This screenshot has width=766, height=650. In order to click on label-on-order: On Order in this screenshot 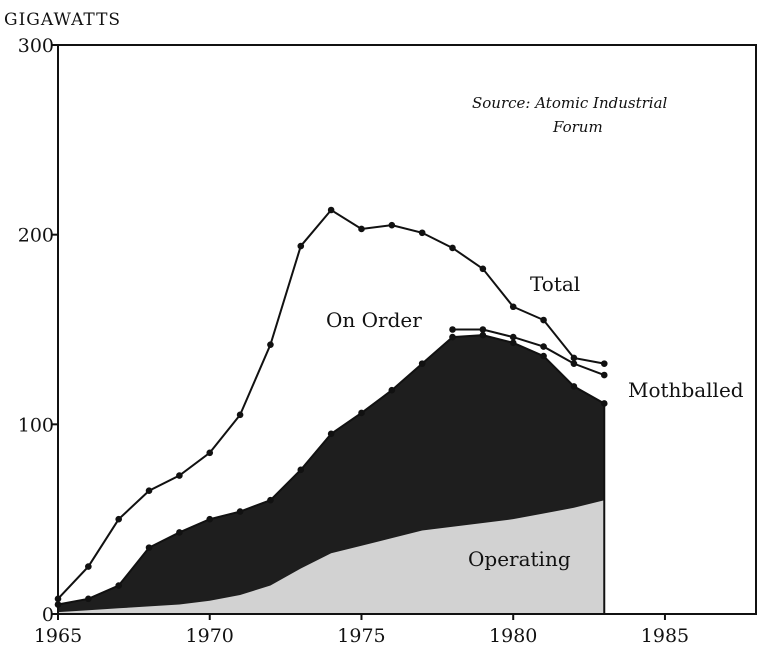, I will do `click(374, 320)`.